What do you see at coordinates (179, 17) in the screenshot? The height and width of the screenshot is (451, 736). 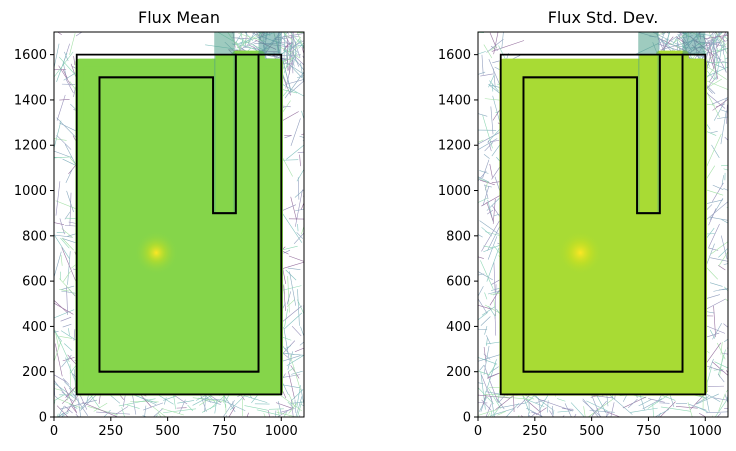 I see `chart-title: Flux Mean` at bounding box center [179, 17].